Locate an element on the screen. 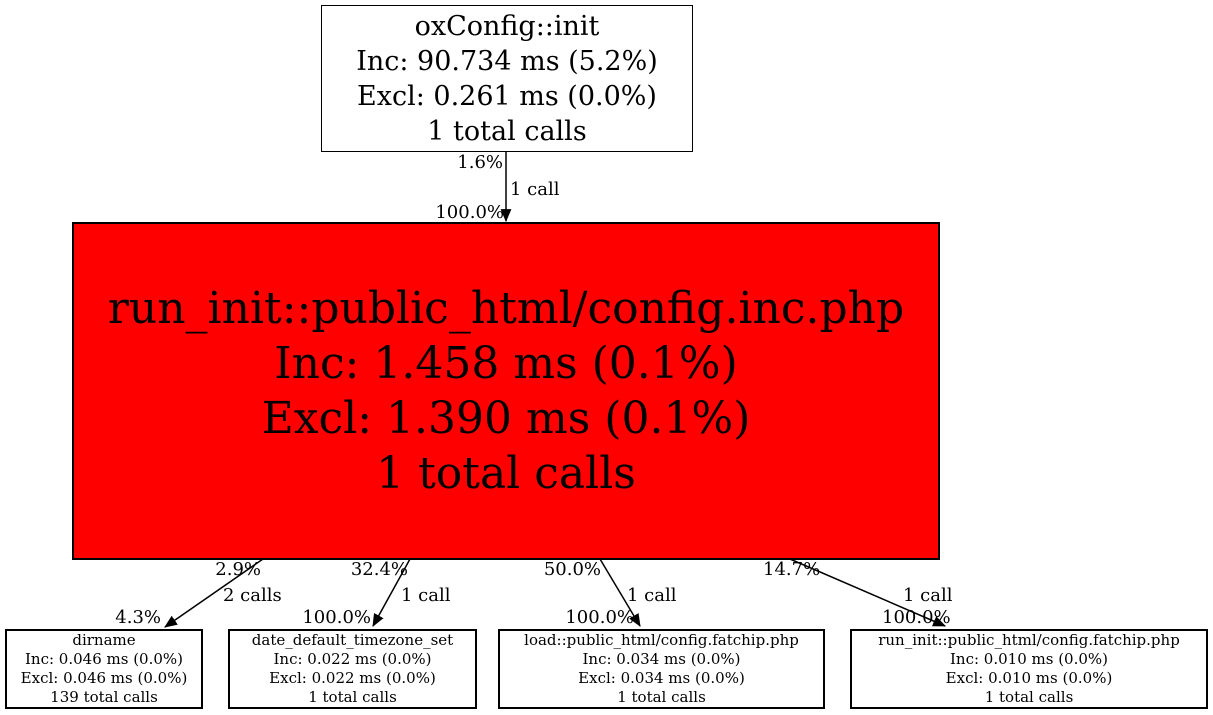 The image size is (1213, 715). edge-line-configinc-to-timezone is located at coordinates (391, 592).